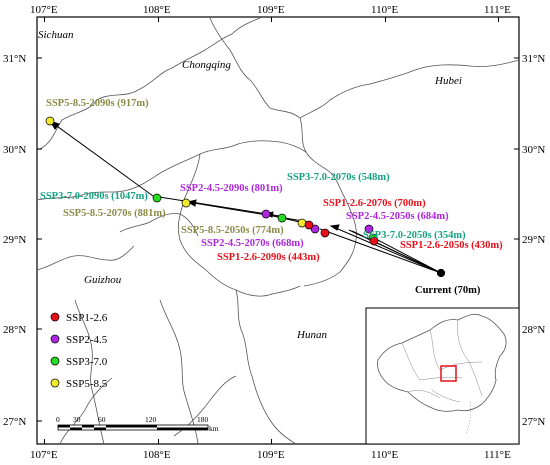  What do you see at coordinates (55, 317) in the screenshot?
I see `legend-swatch-ssp126` at bounding box center [55, 317].